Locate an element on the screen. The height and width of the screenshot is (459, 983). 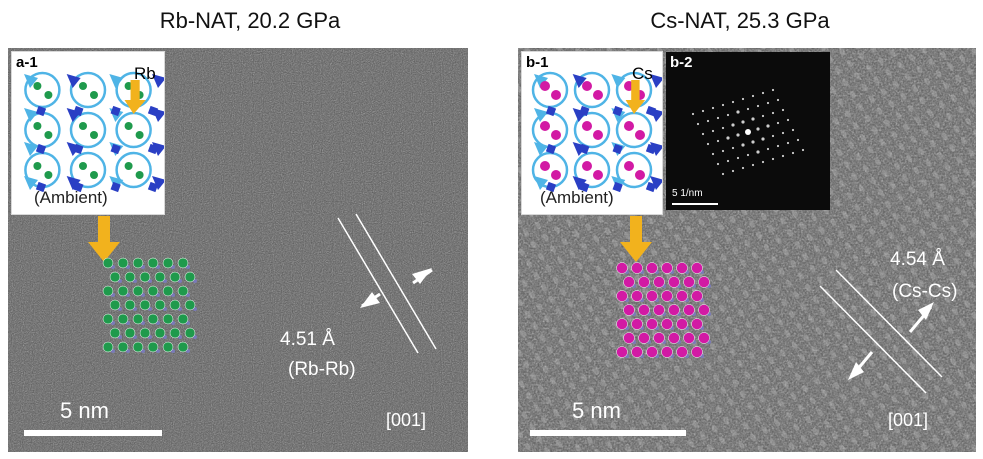
ambient-structure-inset-rb: a-1 Rb (Ambient) is located at coordinates (89, 133).